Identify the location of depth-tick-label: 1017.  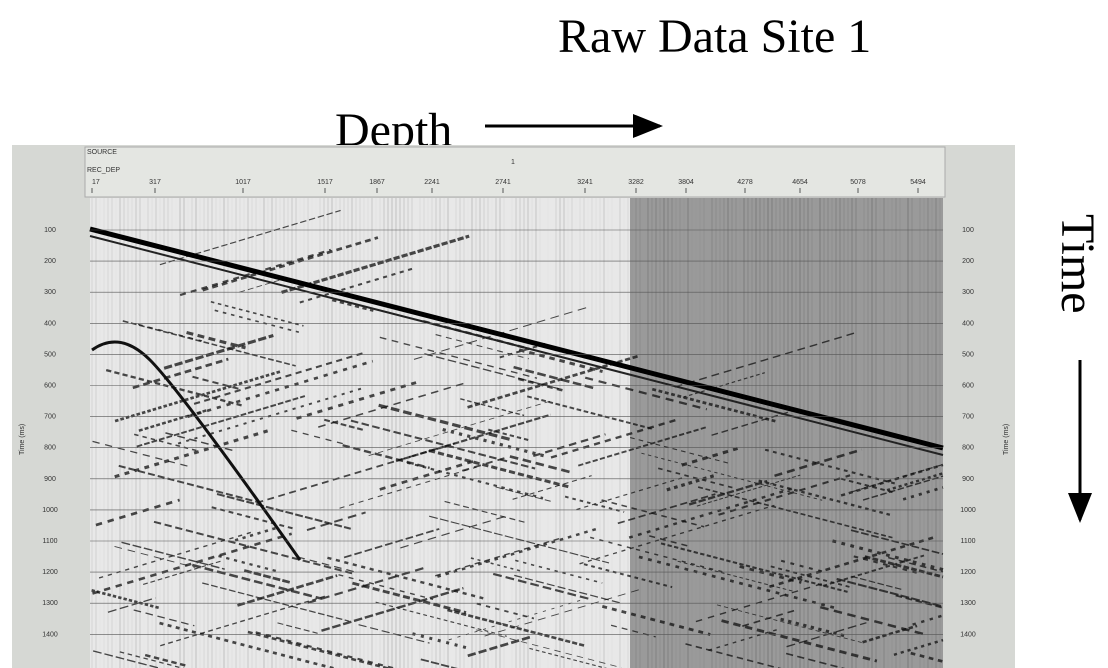
(243, 182).